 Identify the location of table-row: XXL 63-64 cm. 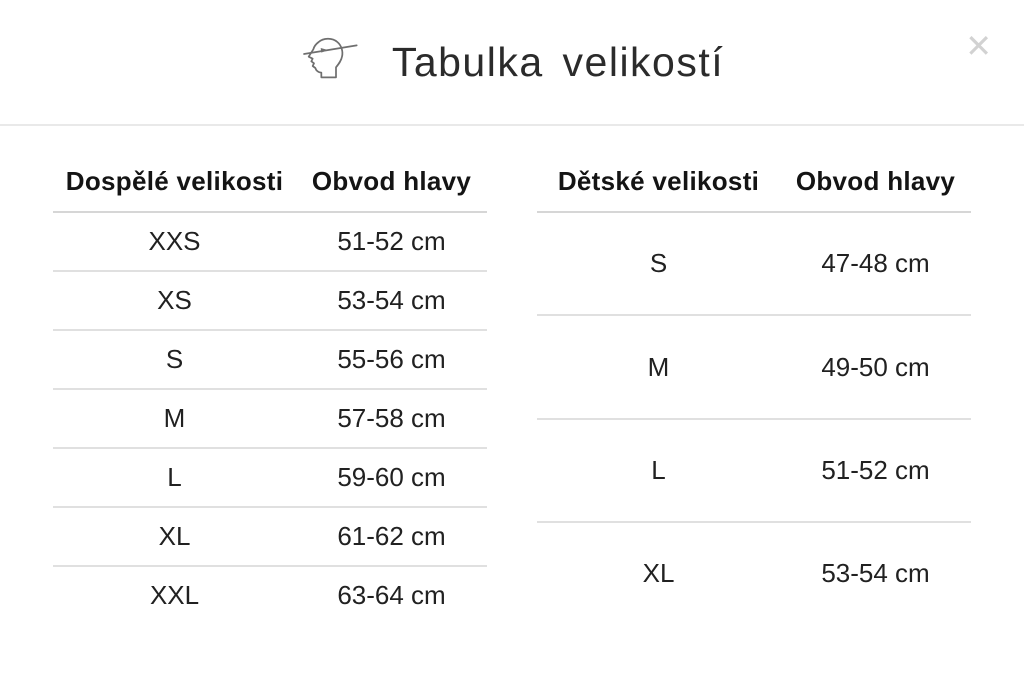
(270, 595).